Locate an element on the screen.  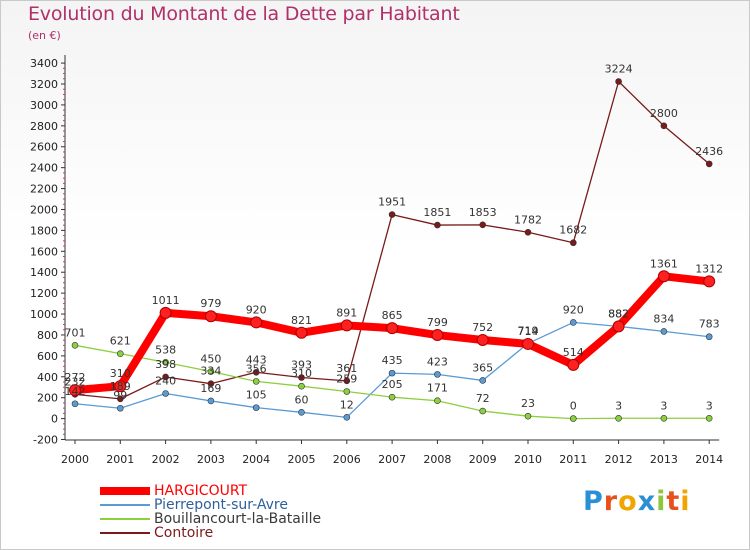
data-label: 171 is located at coordinates (437, 388).